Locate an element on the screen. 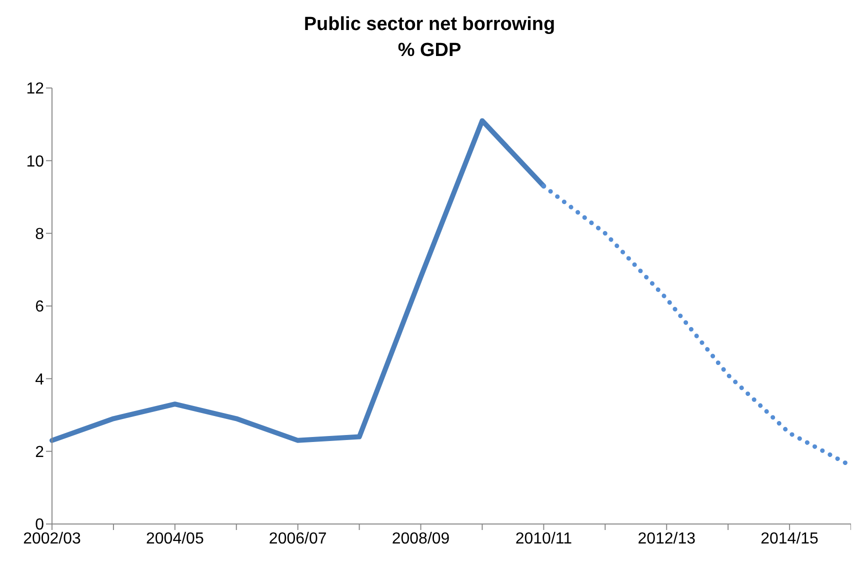 This screenshot has width=859, height=569. chart-subtitle: % GDP is located at coordinates (429, 51).